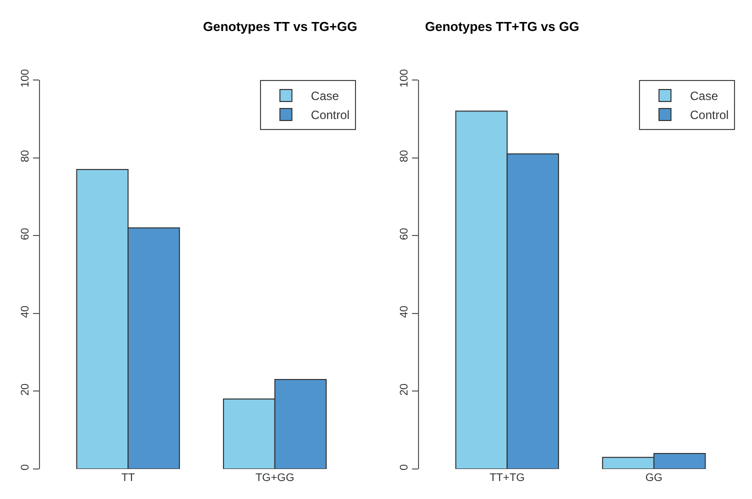  What do you see at coordinates (653, 478) in the screenshot?
I see `x-tick-label: GG` at bounding box center [653, 478].